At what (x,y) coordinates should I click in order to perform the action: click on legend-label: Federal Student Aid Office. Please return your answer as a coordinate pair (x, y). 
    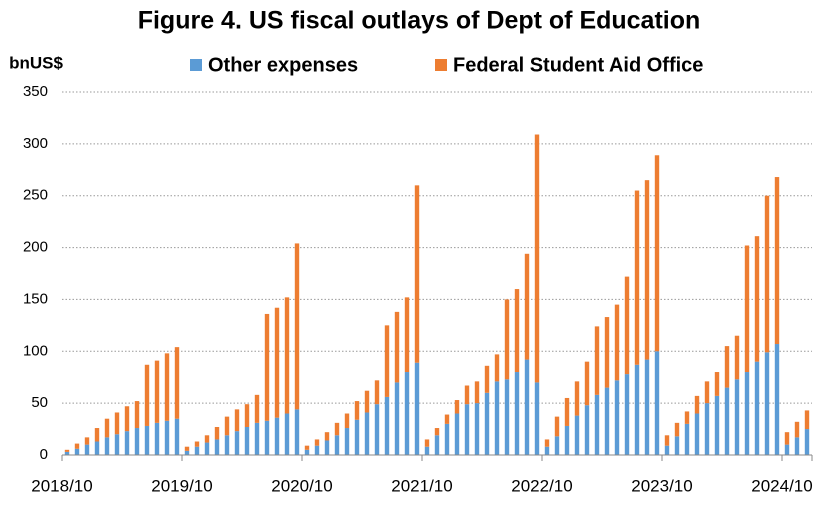
    Looking at the image, I should click on (578, 65).